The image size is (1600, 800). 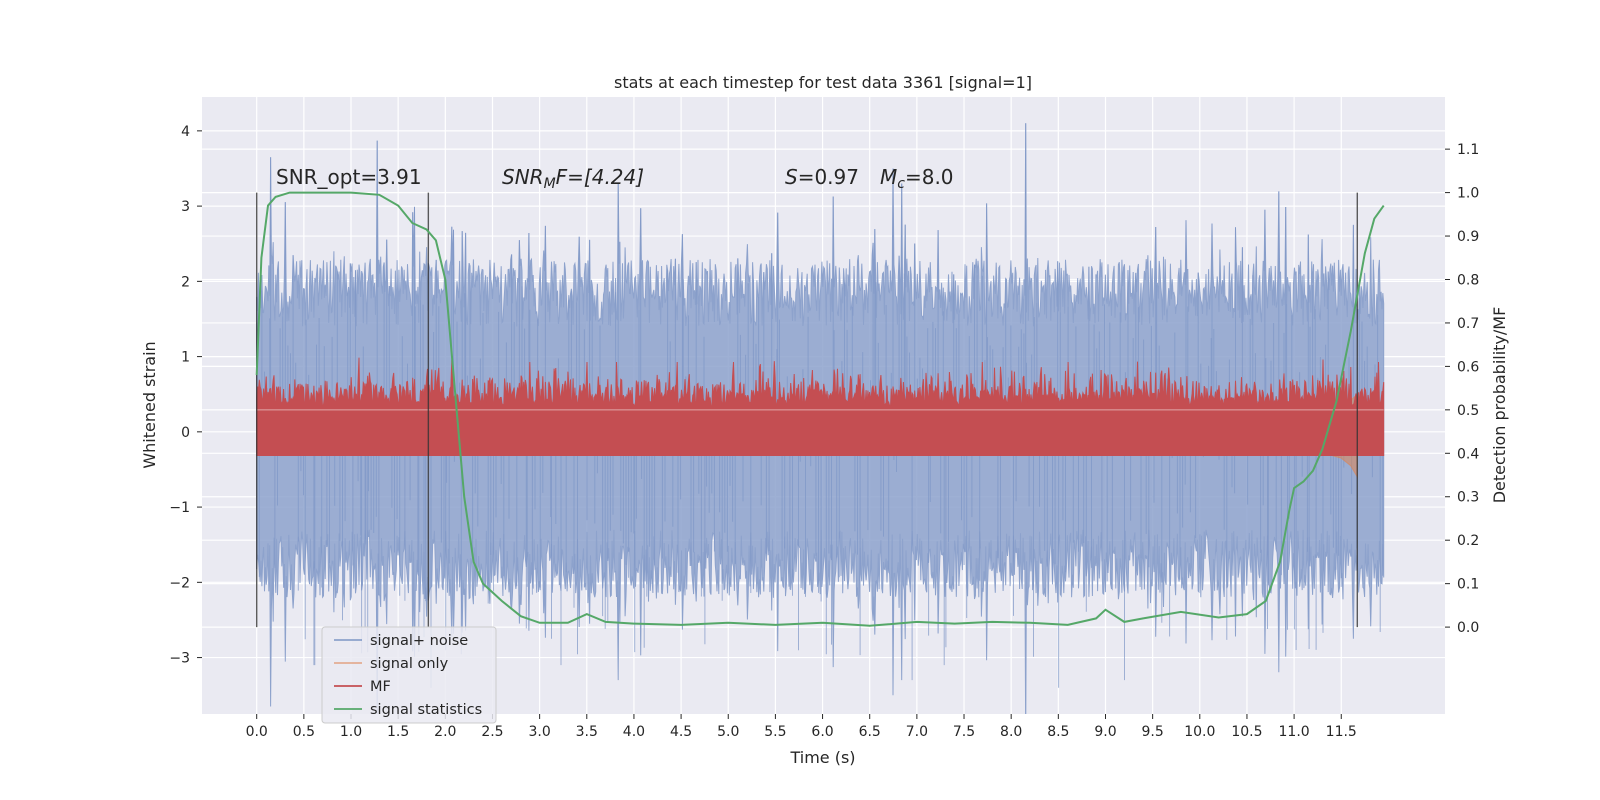 I want to click on mc-annotation: Mc=8.0, so click(x=917, y=178).